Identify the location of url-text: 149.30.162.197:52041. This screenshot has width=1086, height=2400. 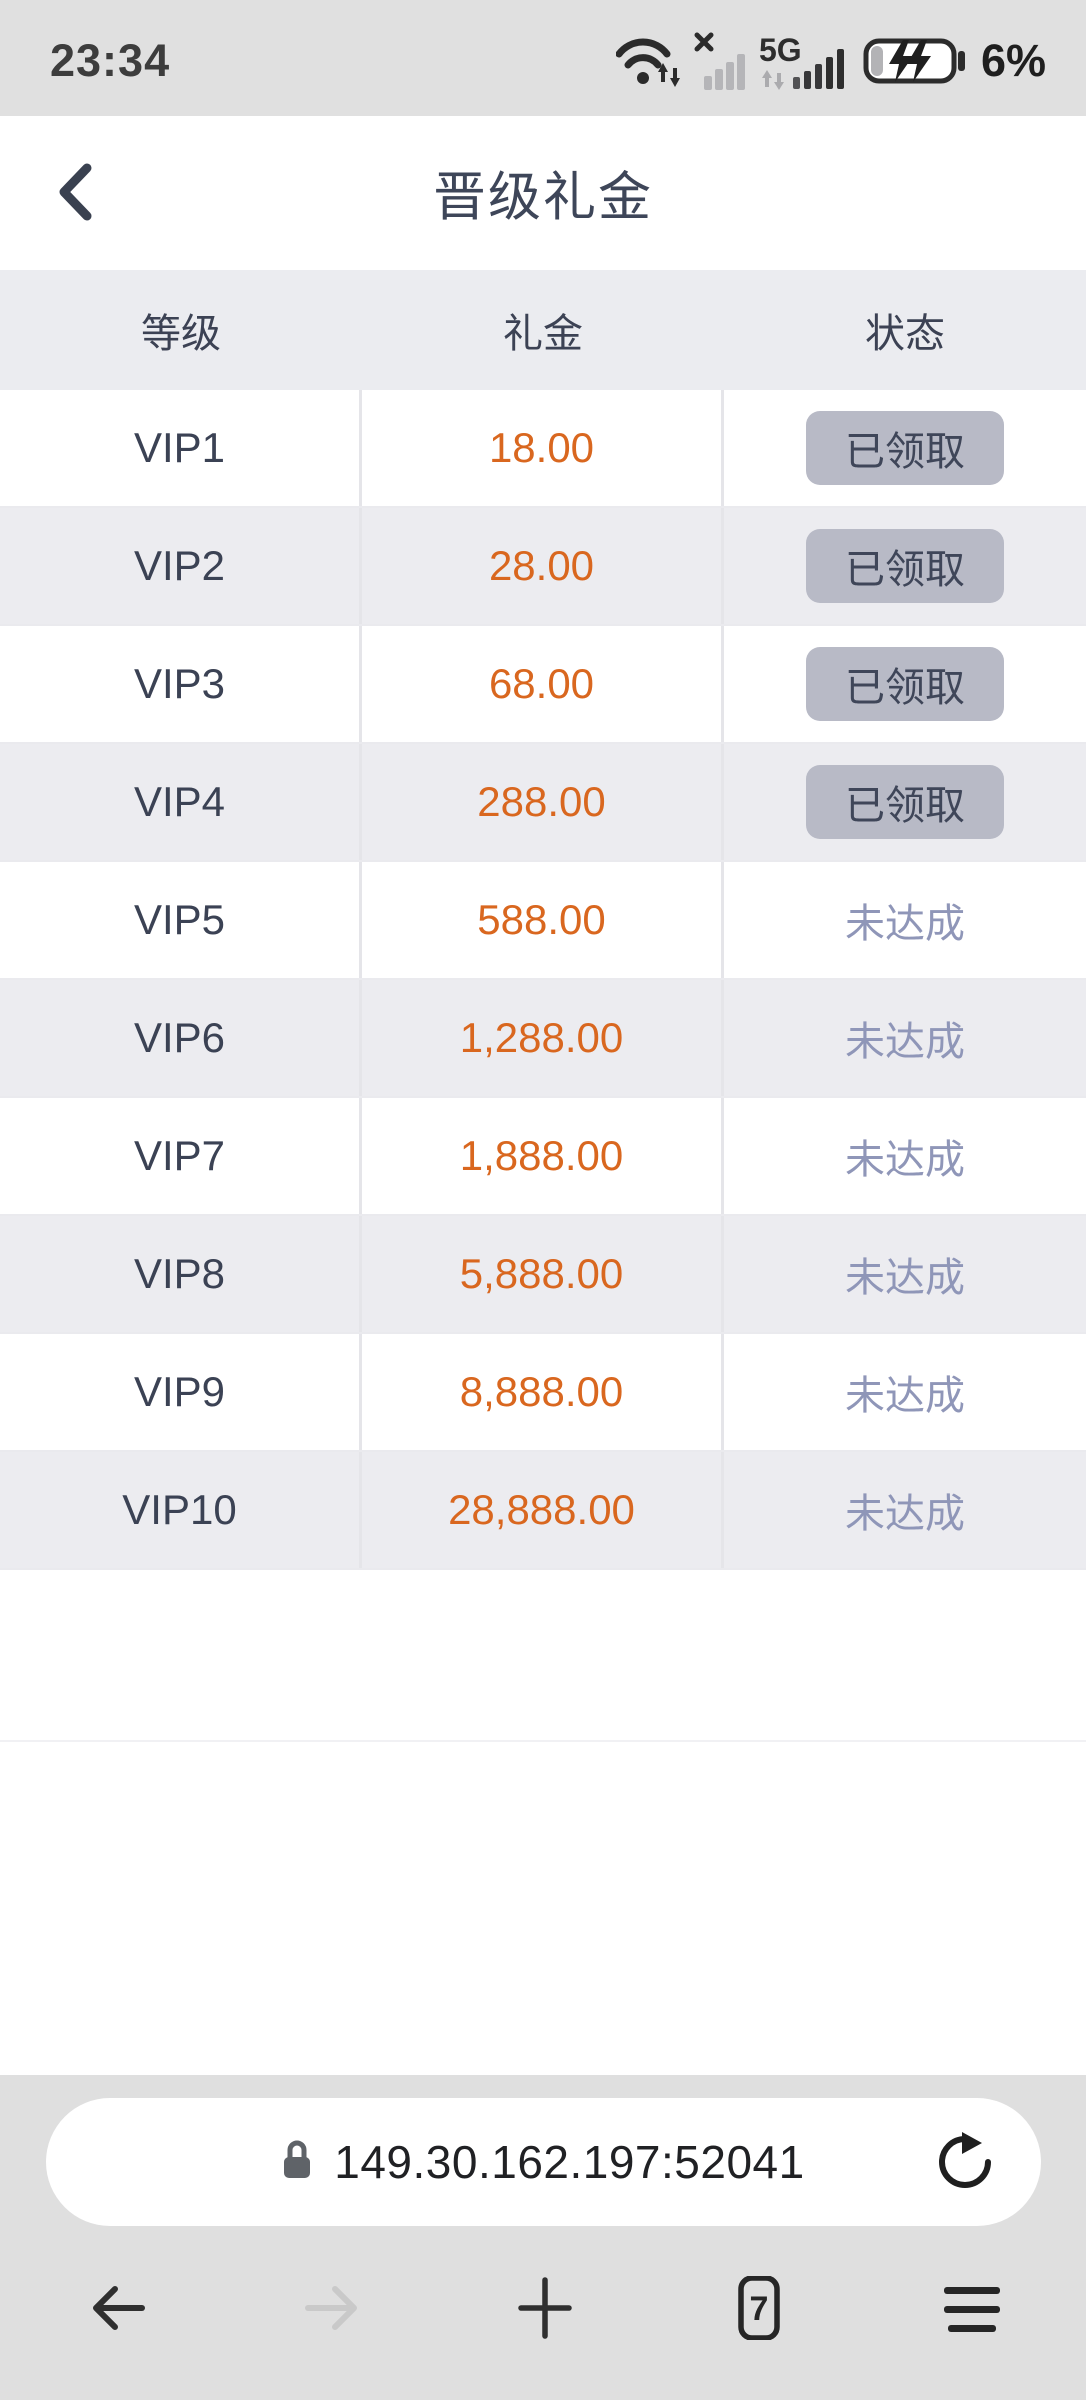
(569, 2162).